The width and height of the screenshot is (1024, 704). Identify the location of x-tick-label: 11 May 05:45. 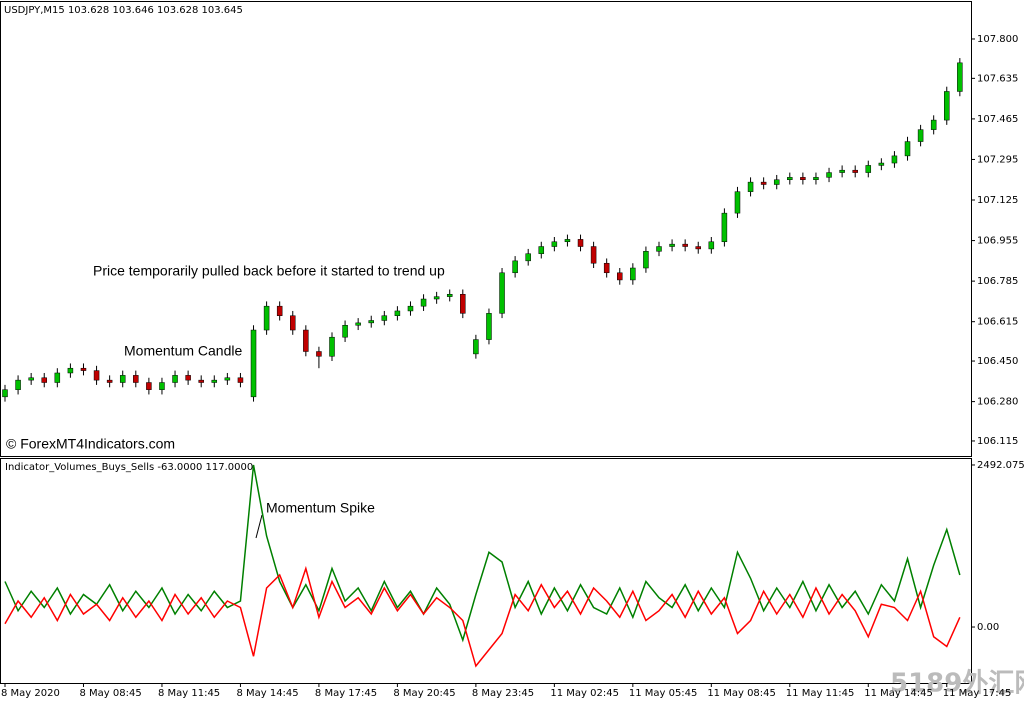
(663, 693).